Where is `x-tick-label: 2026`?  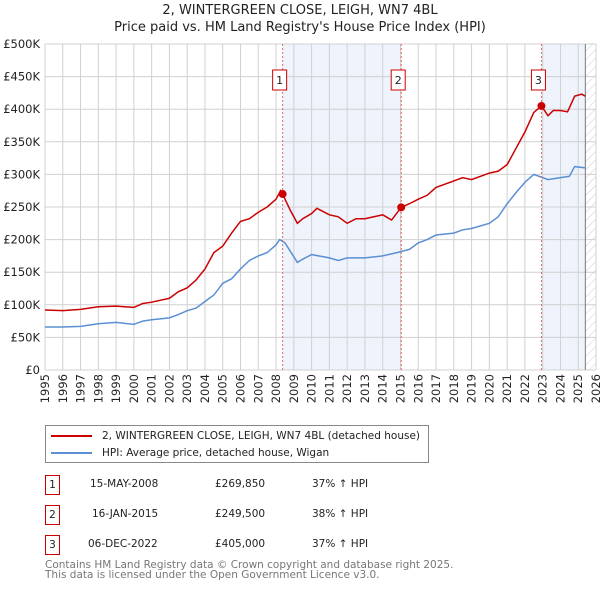
x-tick-label: 2026 is located at coordinates (594, 388).